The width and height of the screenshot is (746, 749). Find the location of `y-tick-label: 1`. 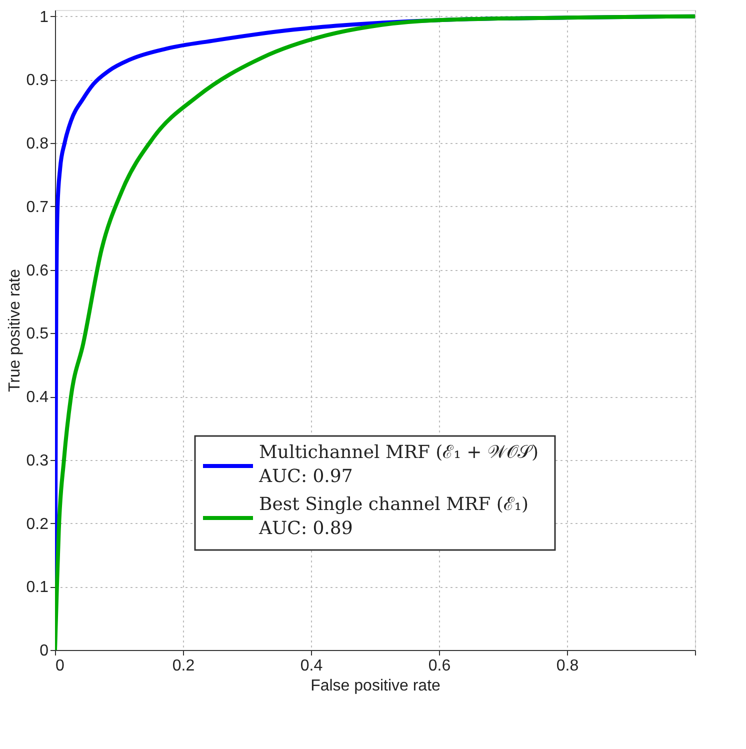

y-tick-label: 1 is located at coordinates (44, 17).